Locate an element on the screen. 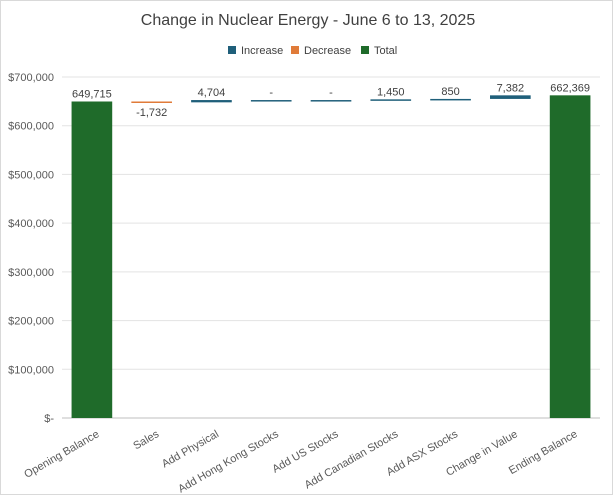  data-label: -1,732 is located at coordinates (151, 113).